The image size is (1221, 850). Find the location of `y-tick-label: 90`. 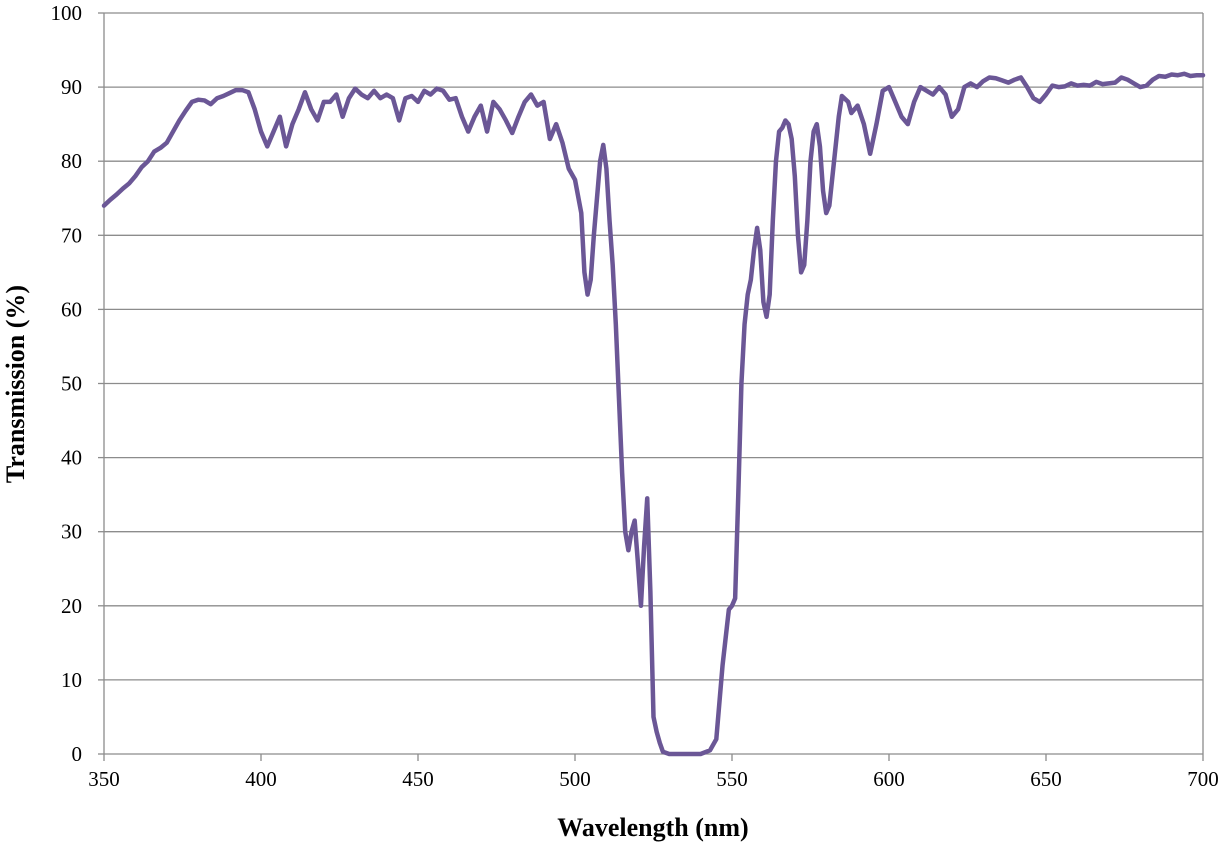

y-tick-label: 90 is located at coordinates (71, 87).